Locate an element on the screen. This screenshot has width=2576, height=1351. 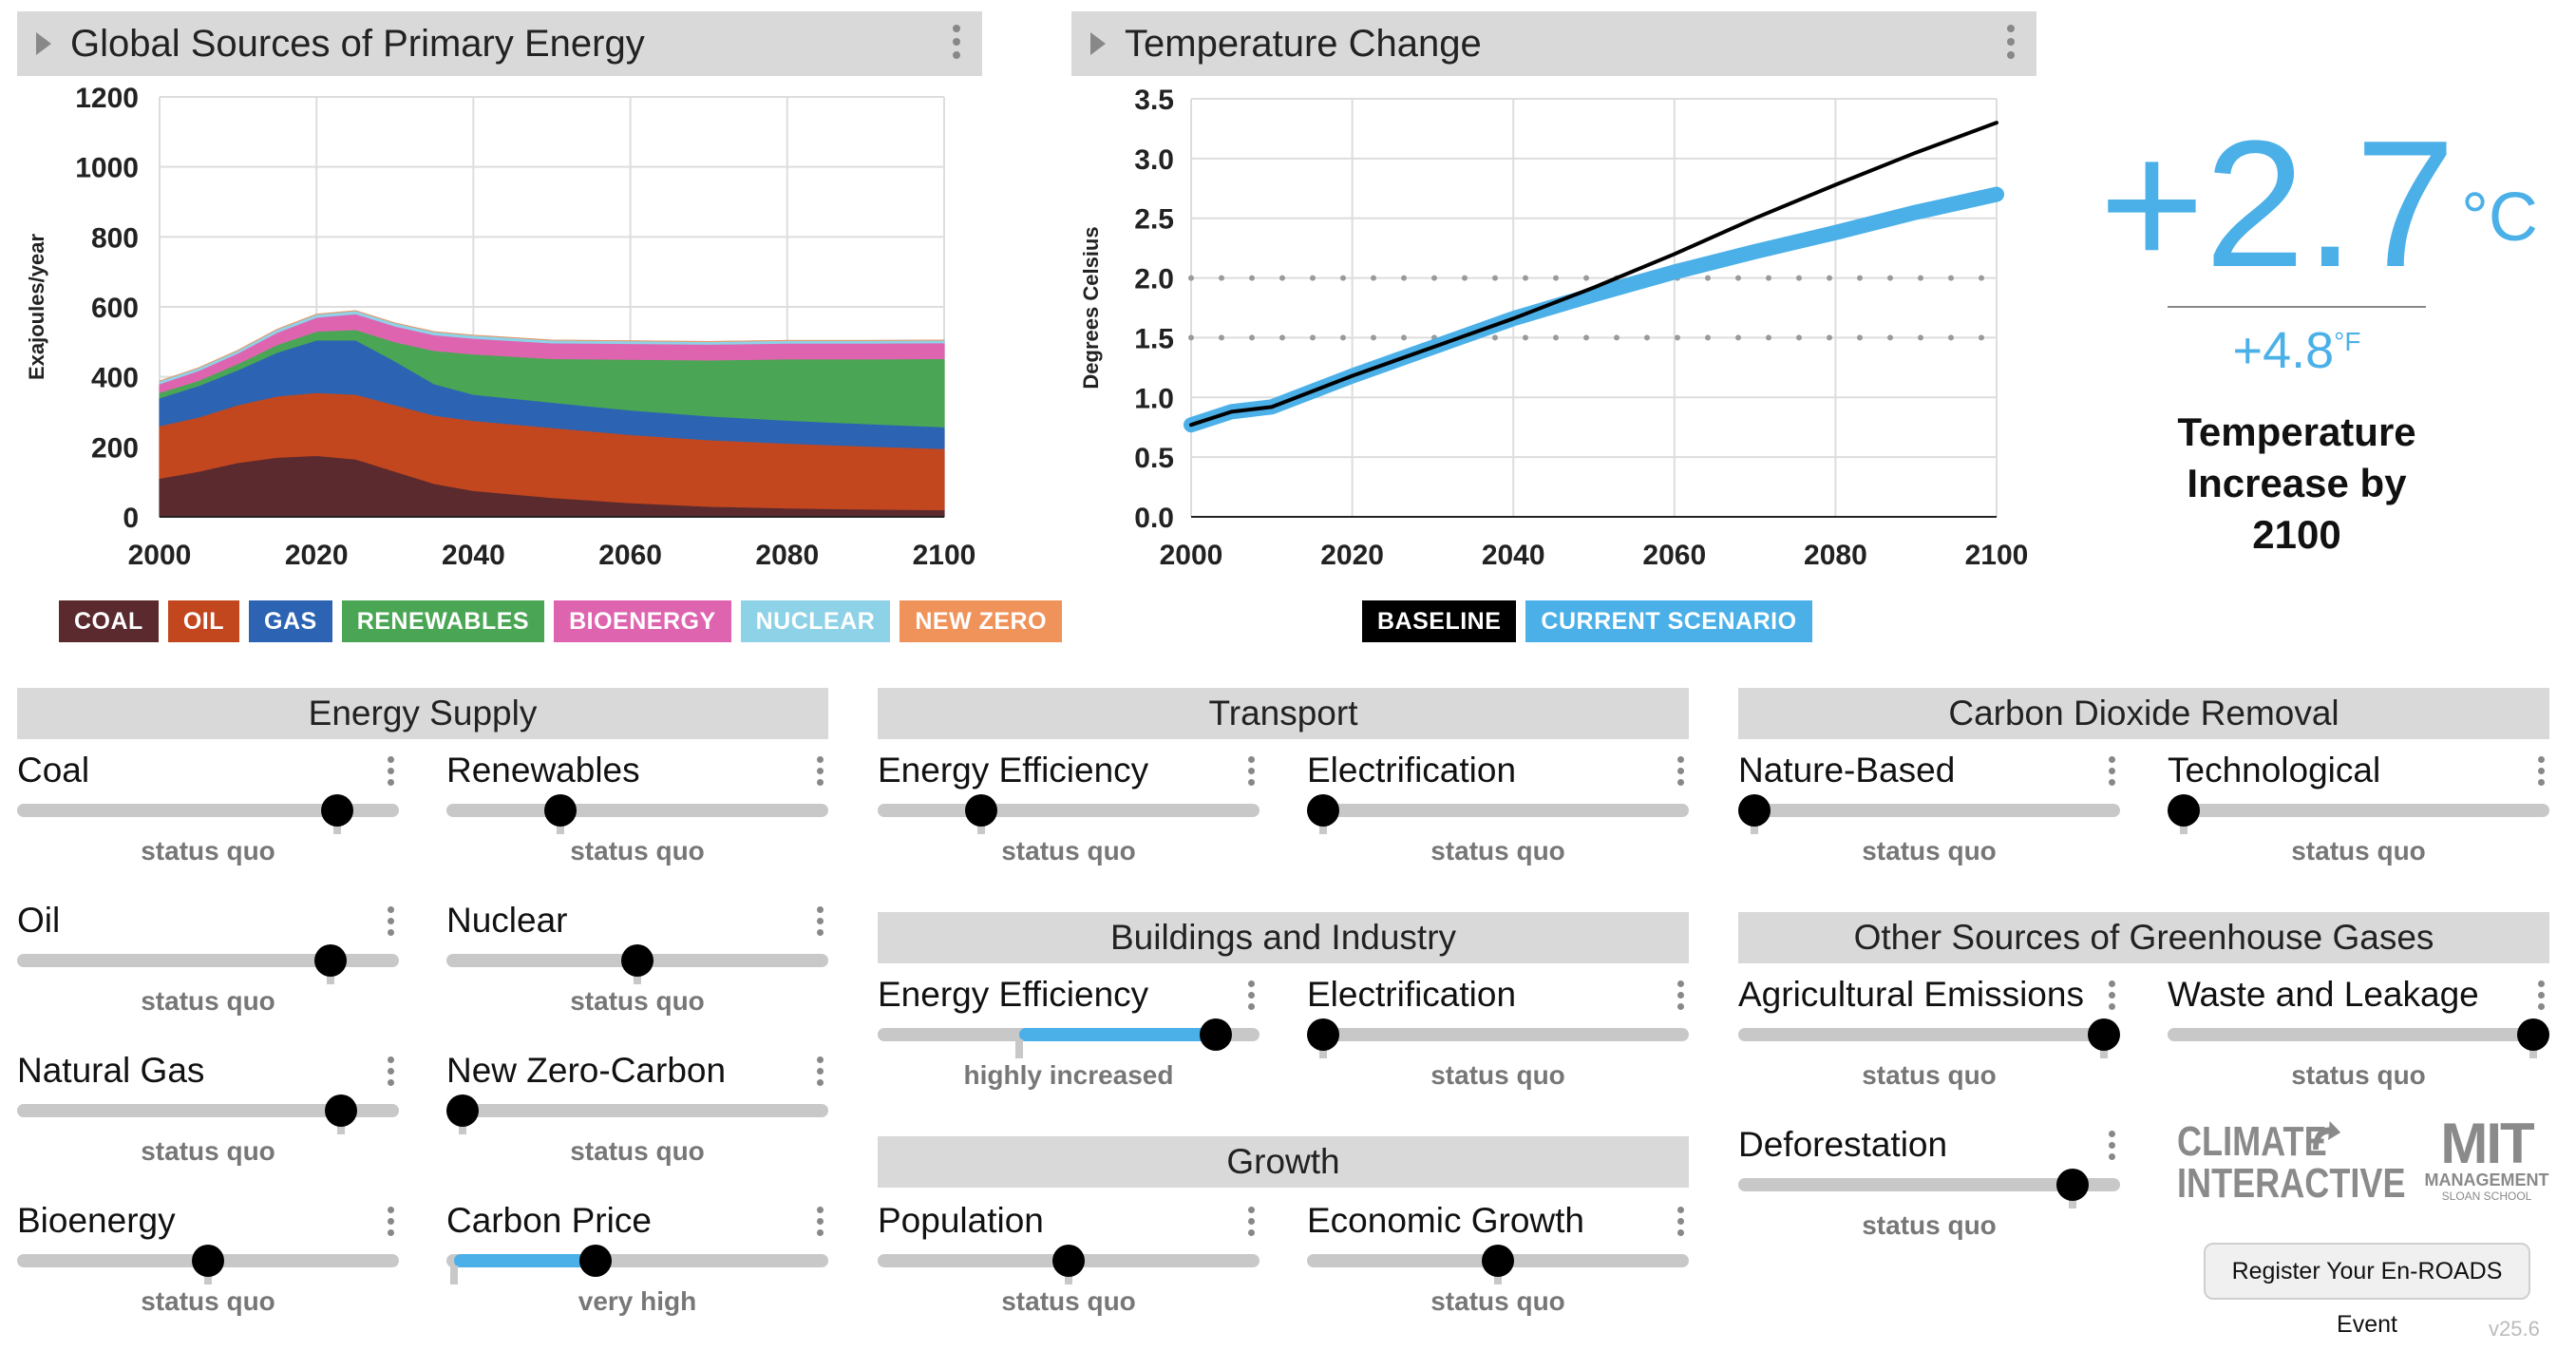
slider-nature-based: Nature-Based status quo is located at coordinates (1929, 808).